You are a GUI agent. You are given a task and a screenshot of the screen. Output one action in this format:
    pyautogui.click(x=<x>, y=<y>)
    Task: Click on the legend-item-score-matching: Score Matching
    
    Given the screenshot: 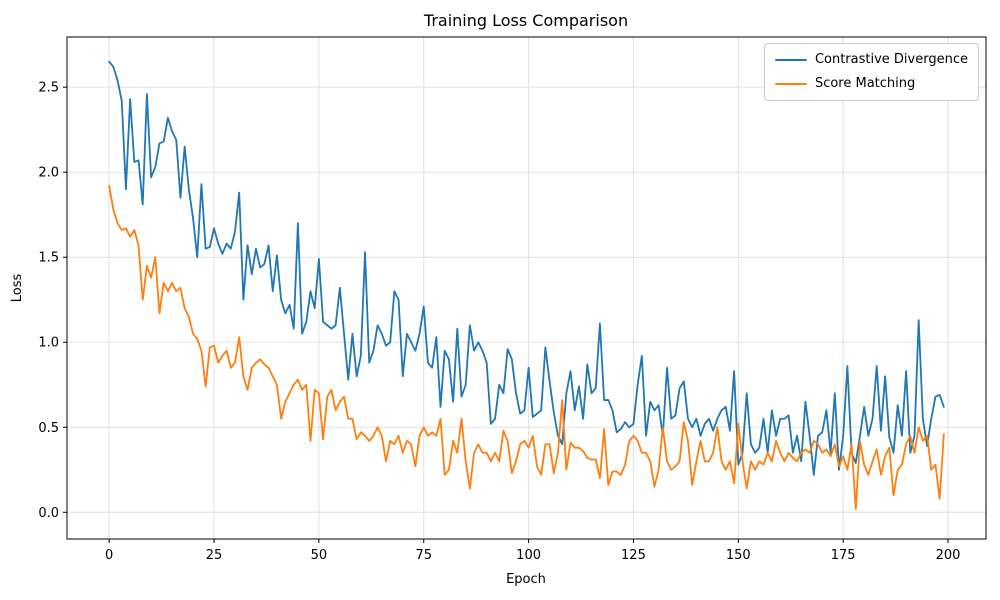 What is the action you would take?
    pyautogui.click(x=871, y=84)
    